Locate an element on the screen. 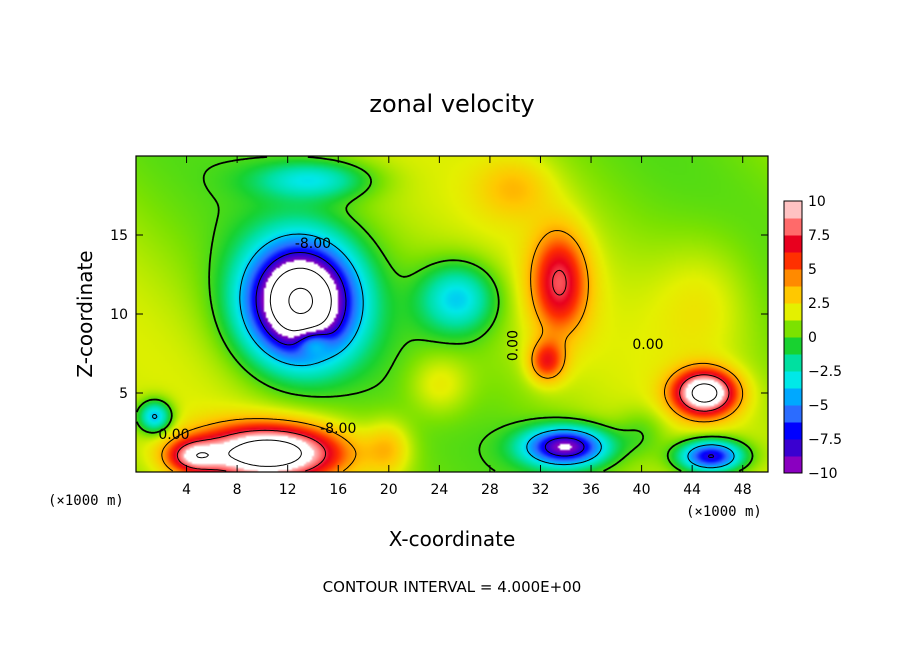 The width and height of the screenshot is (904, 658). contour-interval-note: CONTOUR INTERVAL = 4.000E+00 is located at coordinates (452, 587).